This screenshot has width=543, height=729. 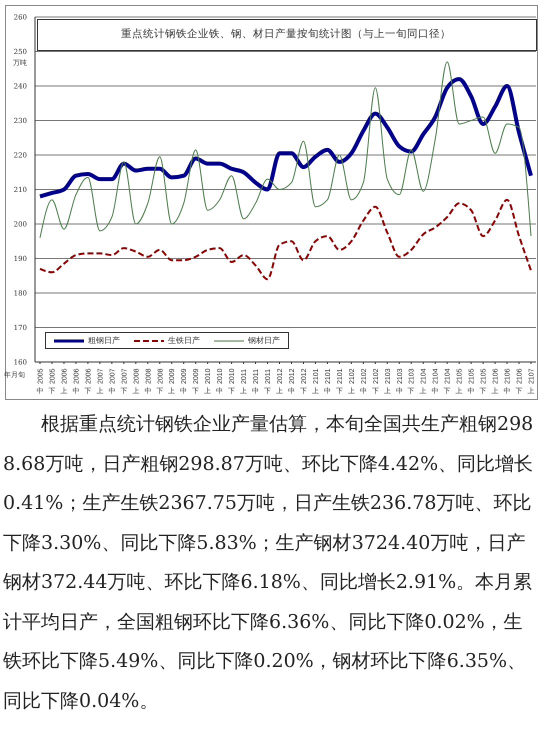 What do you see at coordinates (285, 239) in the screenshot?
I see `line-series` at bounding box center [285, 239].